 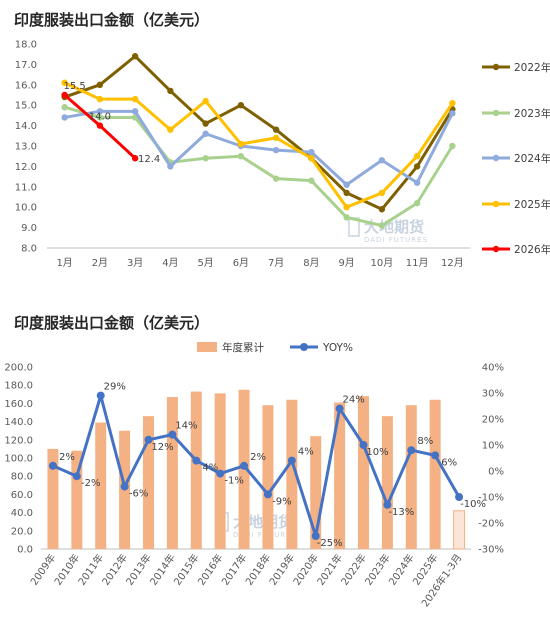 I want to click on y-left-tick-label: 40.0, so click(x=22, y=513).